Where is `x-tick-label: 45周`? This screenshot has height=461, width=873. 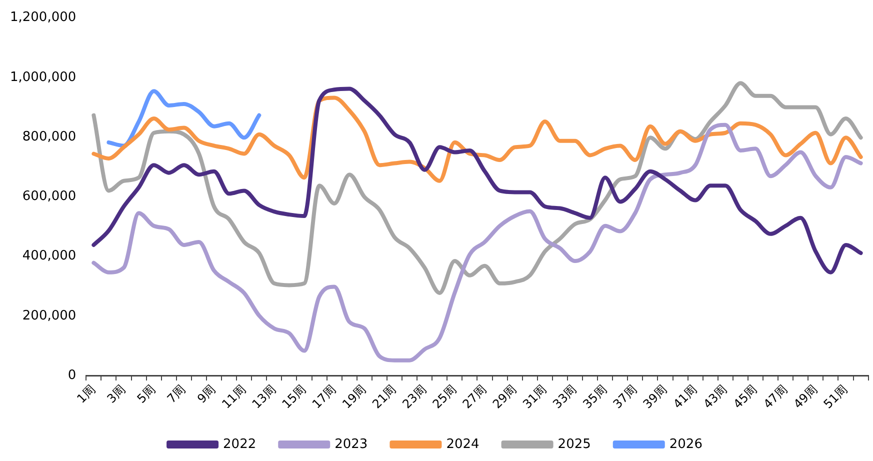 x-tick-label: 45周 is located at coordinates (745, 397).